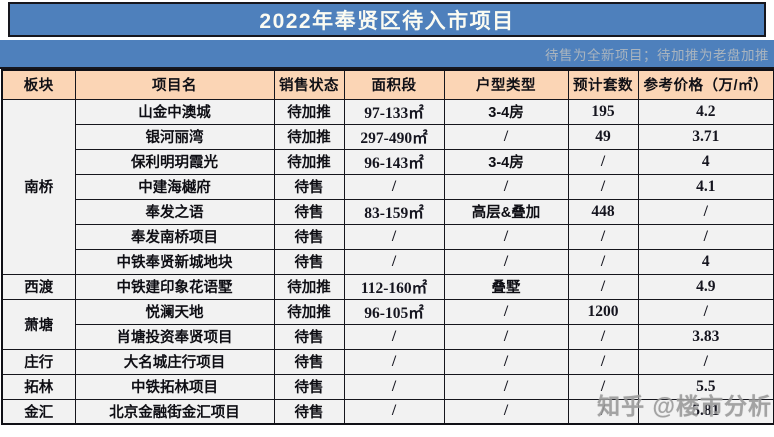 This screenshot has height=437, width=774. Describe the element at coordinates (394, 161) in the screenshot. I see `area-cell: 96-143㎡` at that location.